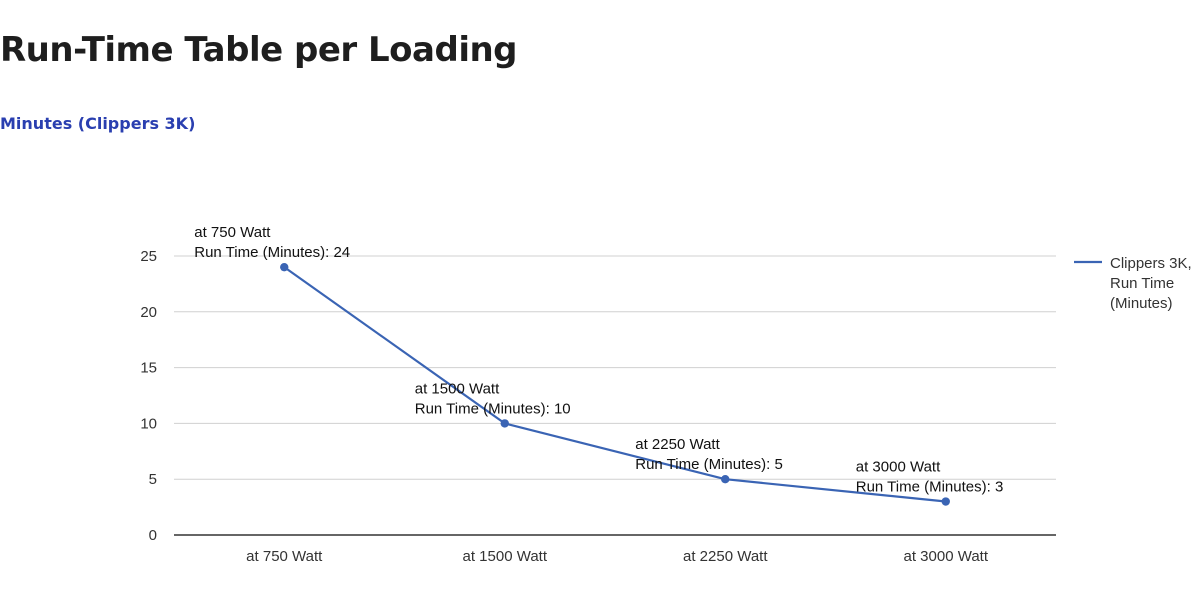  What do you see at coordinates (148, 256) in the screenshot?
I see `y-tick-label: 25` at bounding box center [148, 256].